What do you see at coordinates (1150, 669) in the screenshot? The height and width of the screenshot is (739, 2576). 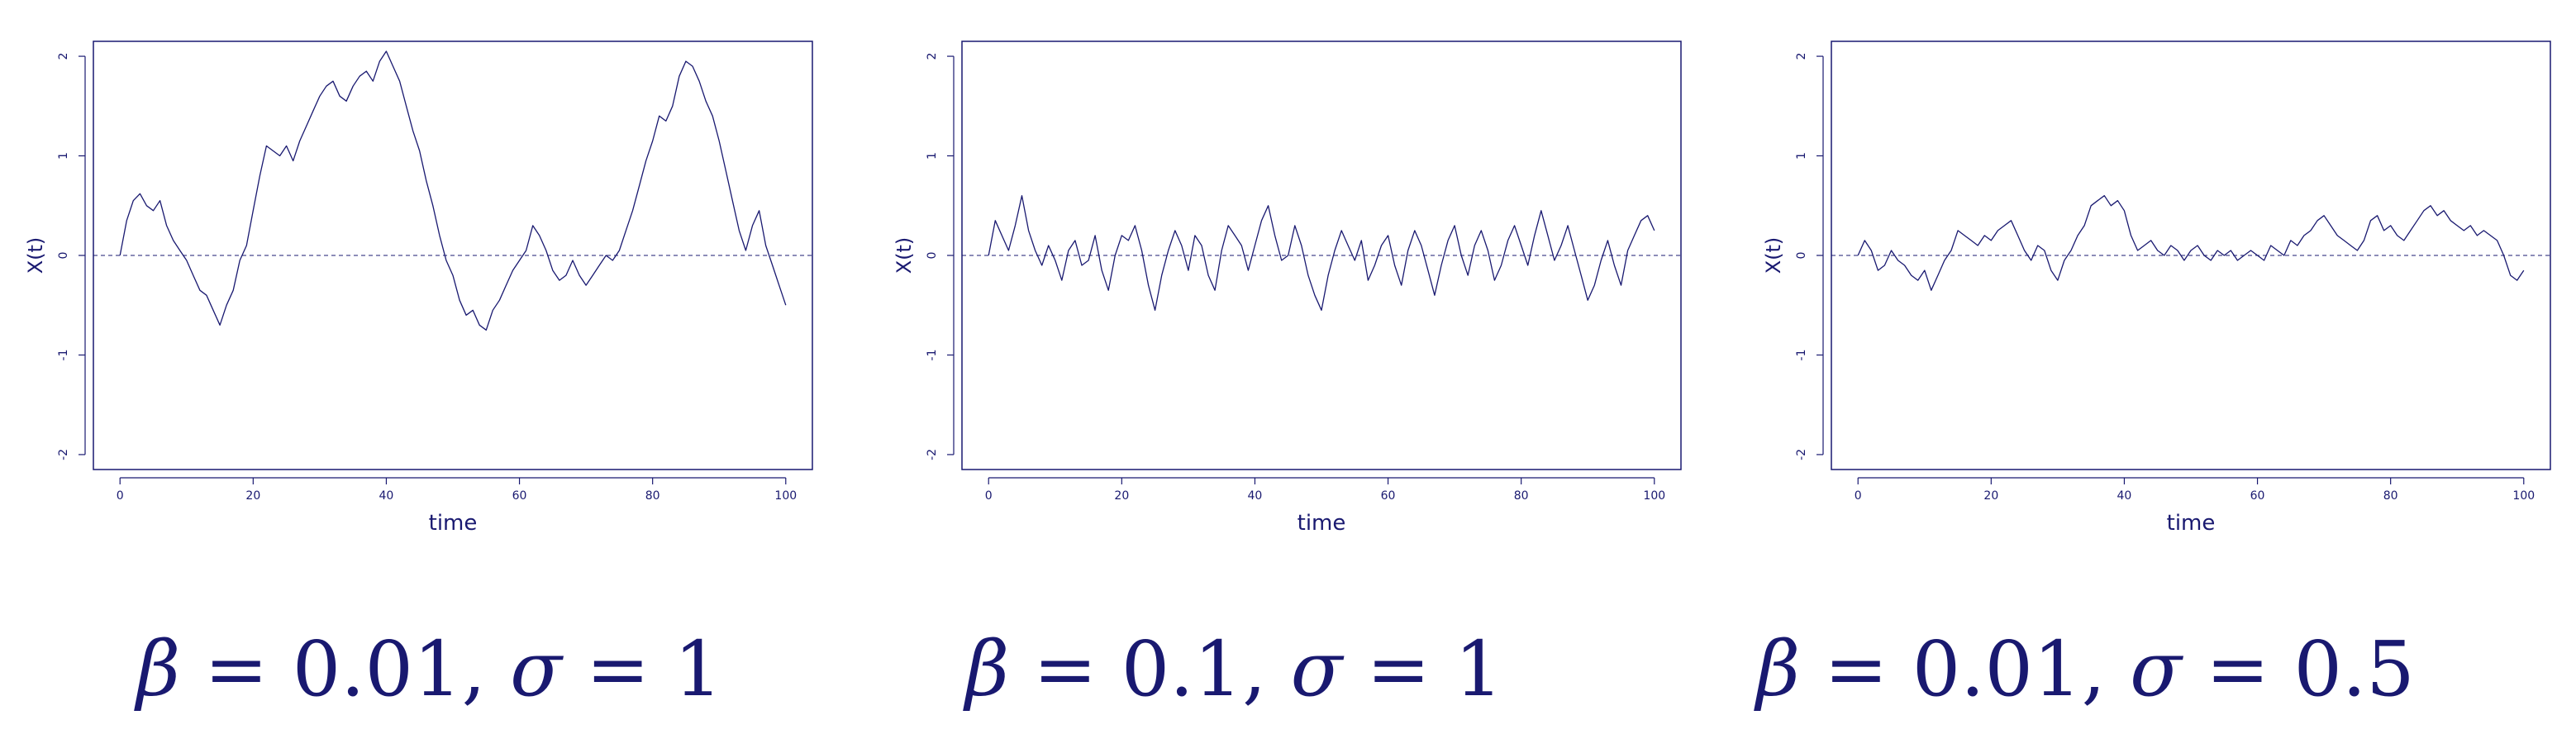 I see `caption-beta-value: = 0.1,` at bounding box center [1150, 669].